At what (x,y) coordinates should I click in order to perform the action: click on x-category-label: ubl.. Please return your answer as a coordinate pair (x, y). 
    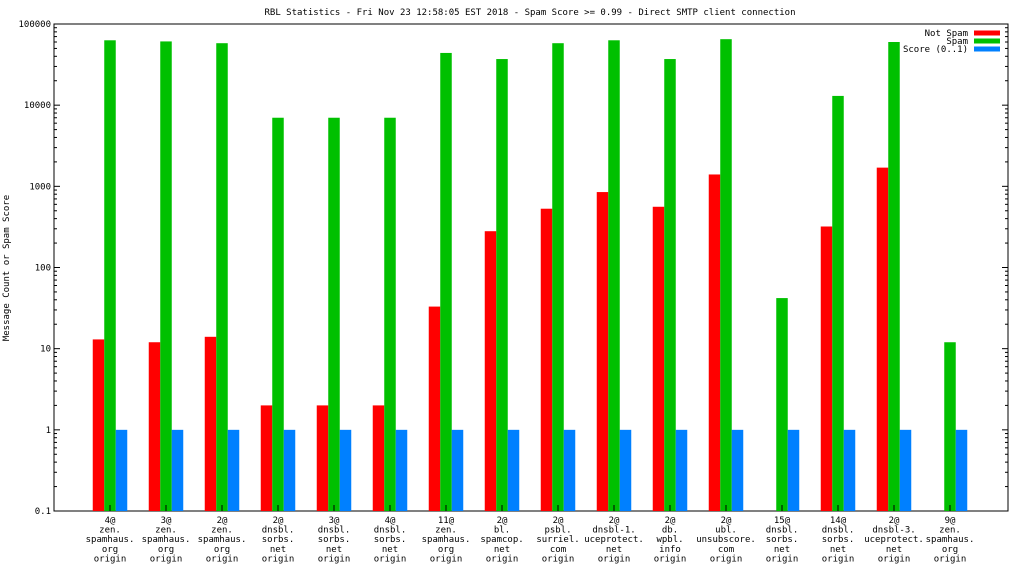
    Looking at the image, I should click on (726, 531).